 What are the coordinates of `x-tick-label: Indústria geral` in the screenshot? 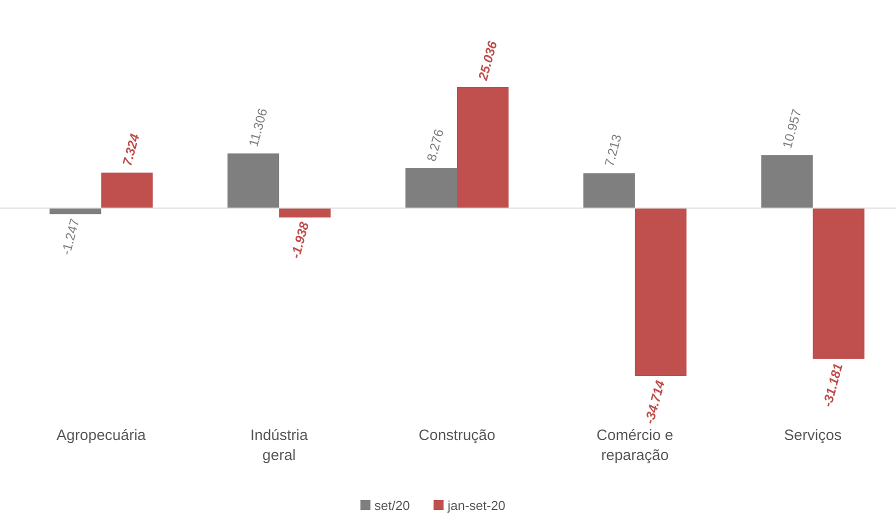 It's located at (279, 445).